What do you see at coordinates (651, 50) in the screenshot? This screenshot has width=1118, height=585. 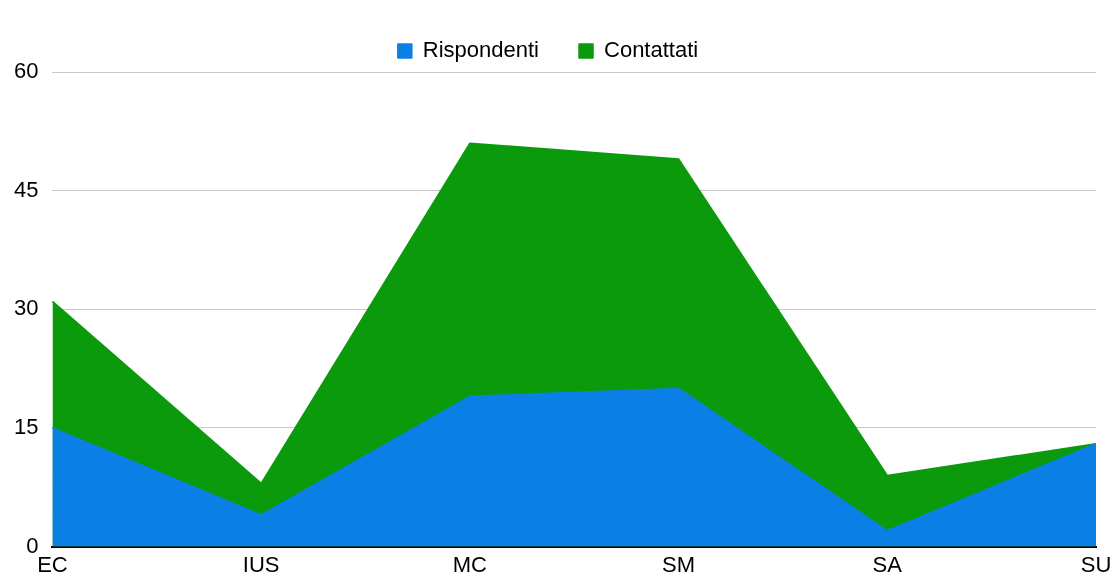 I see `legend-label: Contattati` at bounding box center [651, 50].